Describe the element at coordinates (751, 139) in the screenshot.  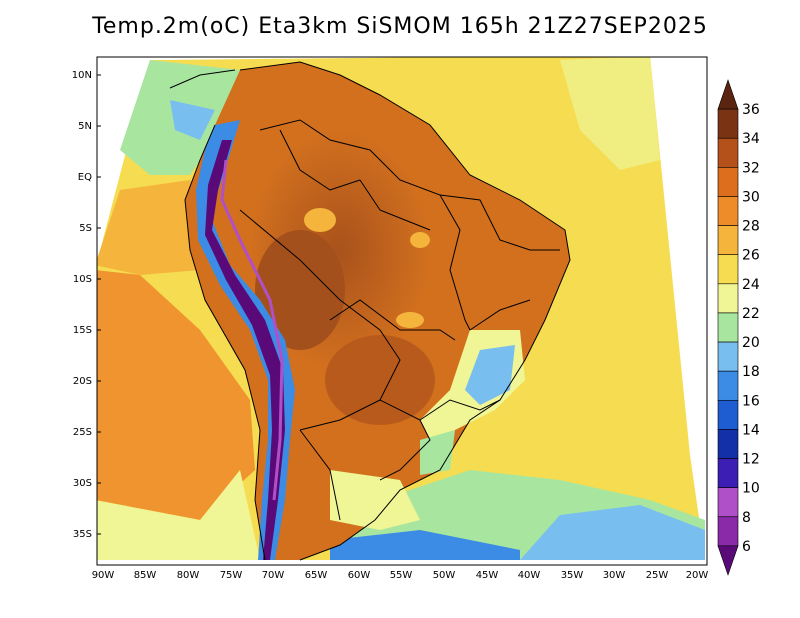
I see `colorbar-label: 34` at that location.